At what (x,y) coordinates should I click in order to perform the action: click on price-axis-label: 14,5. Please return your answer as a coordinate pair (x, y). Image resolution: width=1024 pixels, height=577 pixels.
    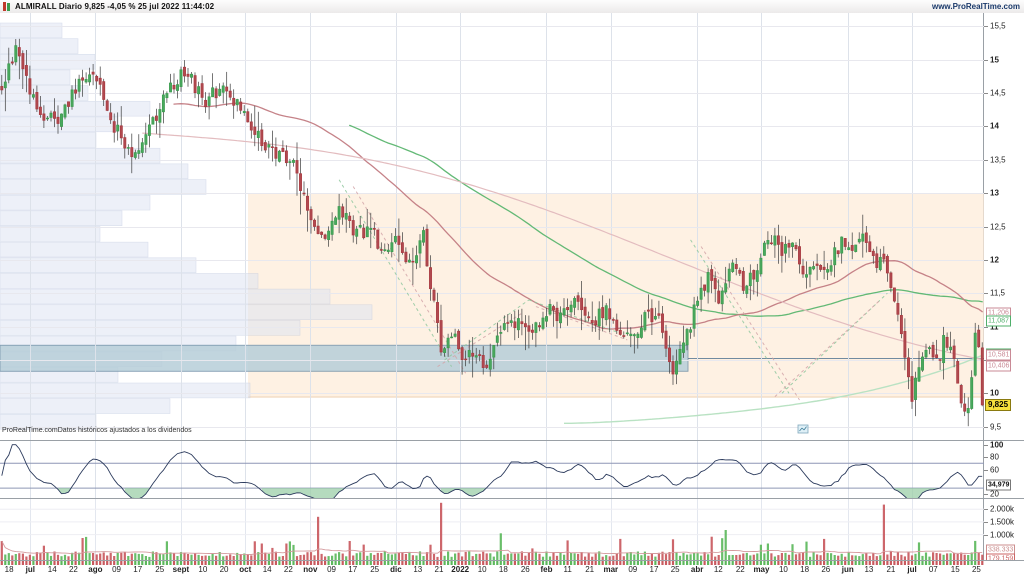
    Looking at the image, I should click on (998, 93).